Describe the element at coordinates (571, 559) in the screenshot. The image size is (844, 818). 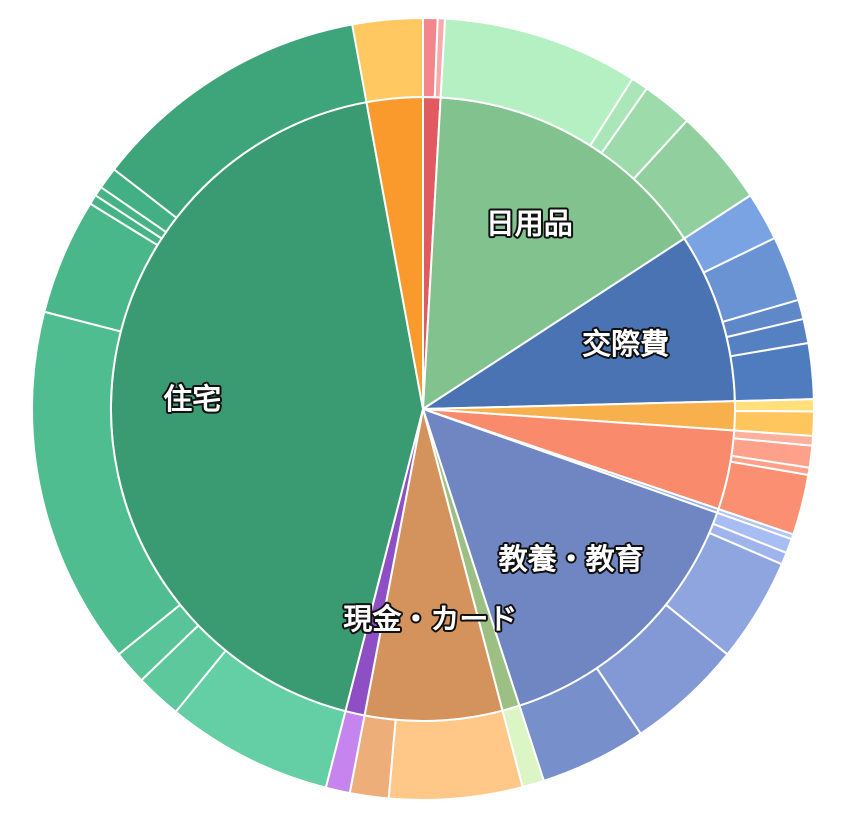
I see `slice-label-category-6: 教養・教育` at that location.